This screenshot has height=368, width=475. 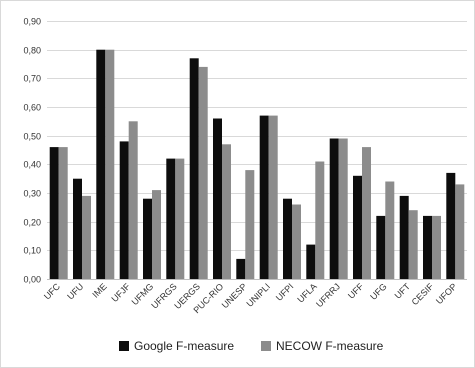 I want to click on y-tick-label: 0,60, so click(x=32, y=108).